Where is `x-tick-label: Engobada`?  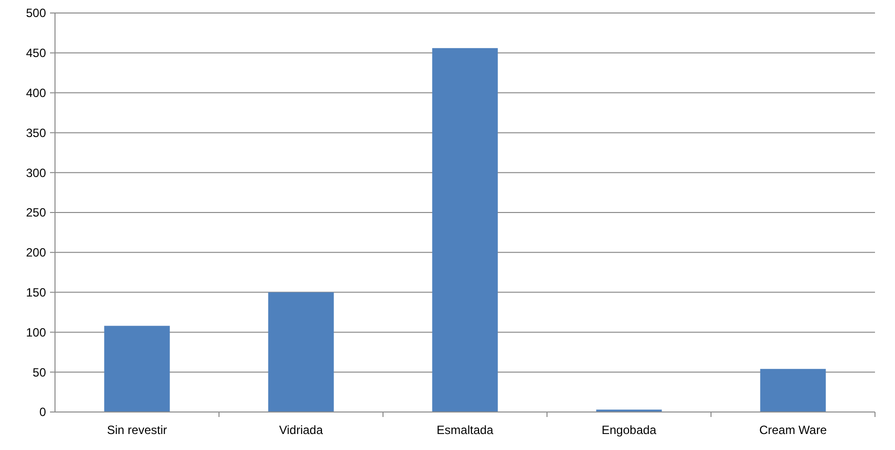 x-tick-label: Engobada is located at coordinates (629, 430).